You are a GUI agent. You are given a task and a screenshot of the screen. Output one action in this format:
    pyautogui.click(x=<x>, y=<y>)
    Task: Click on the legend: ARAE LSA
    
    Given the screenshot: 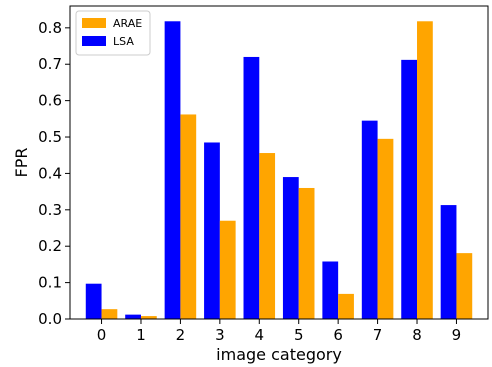 What is the action you would take?
    pyautogui.click(x=113, y=33)
    